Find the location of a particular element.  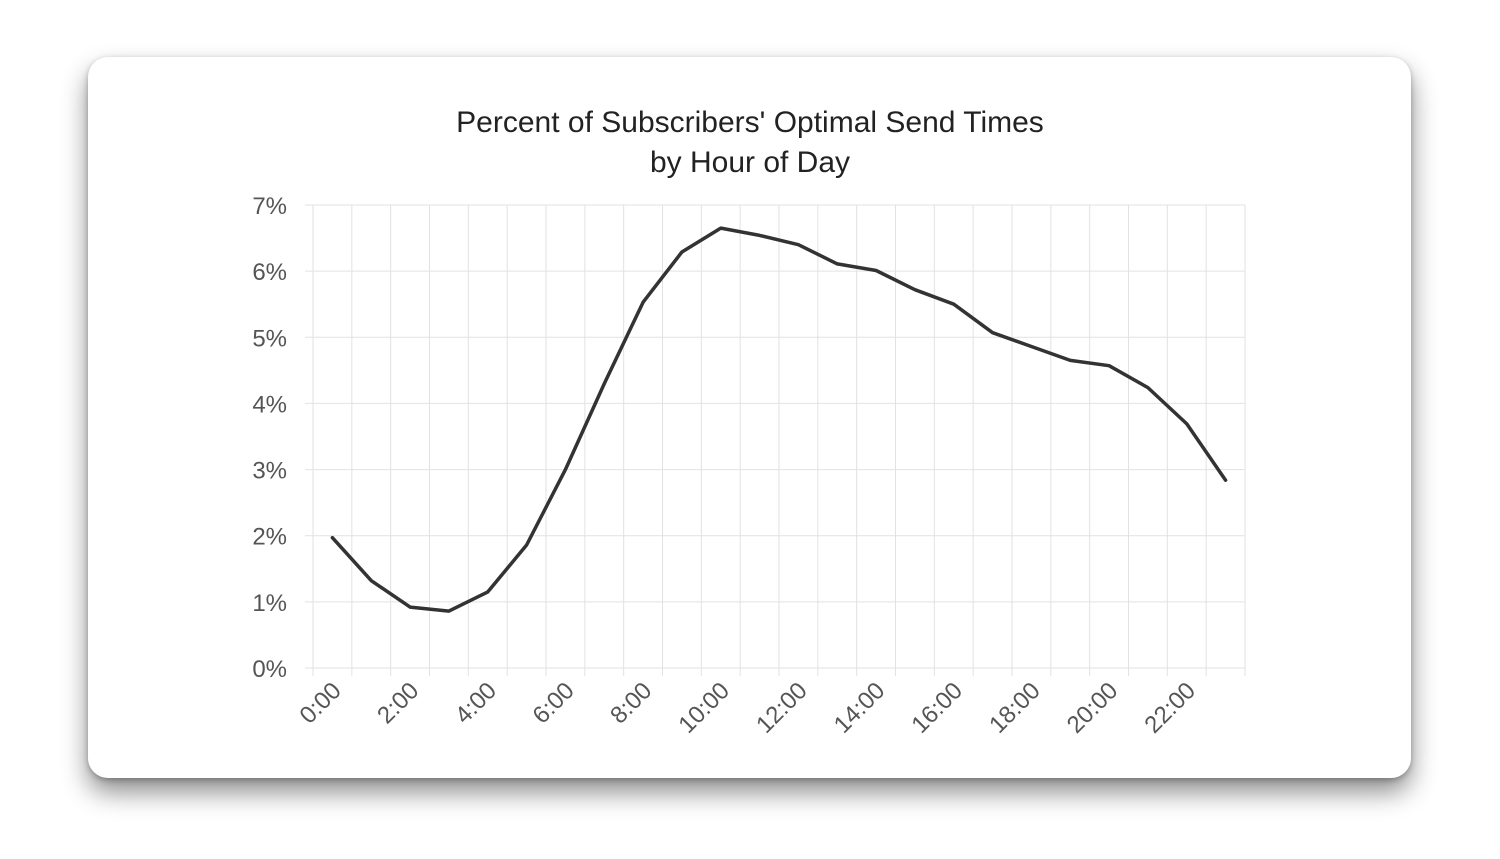

x-tick-label: 20:00 is located at coordinates (1093, 708).